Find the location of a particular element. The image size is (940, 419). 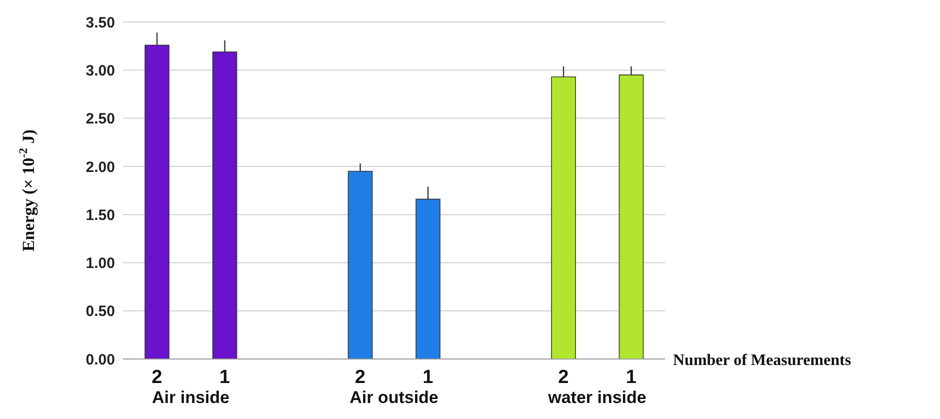

y-tick-label: 1.50 is located at coordinates (100, 215).